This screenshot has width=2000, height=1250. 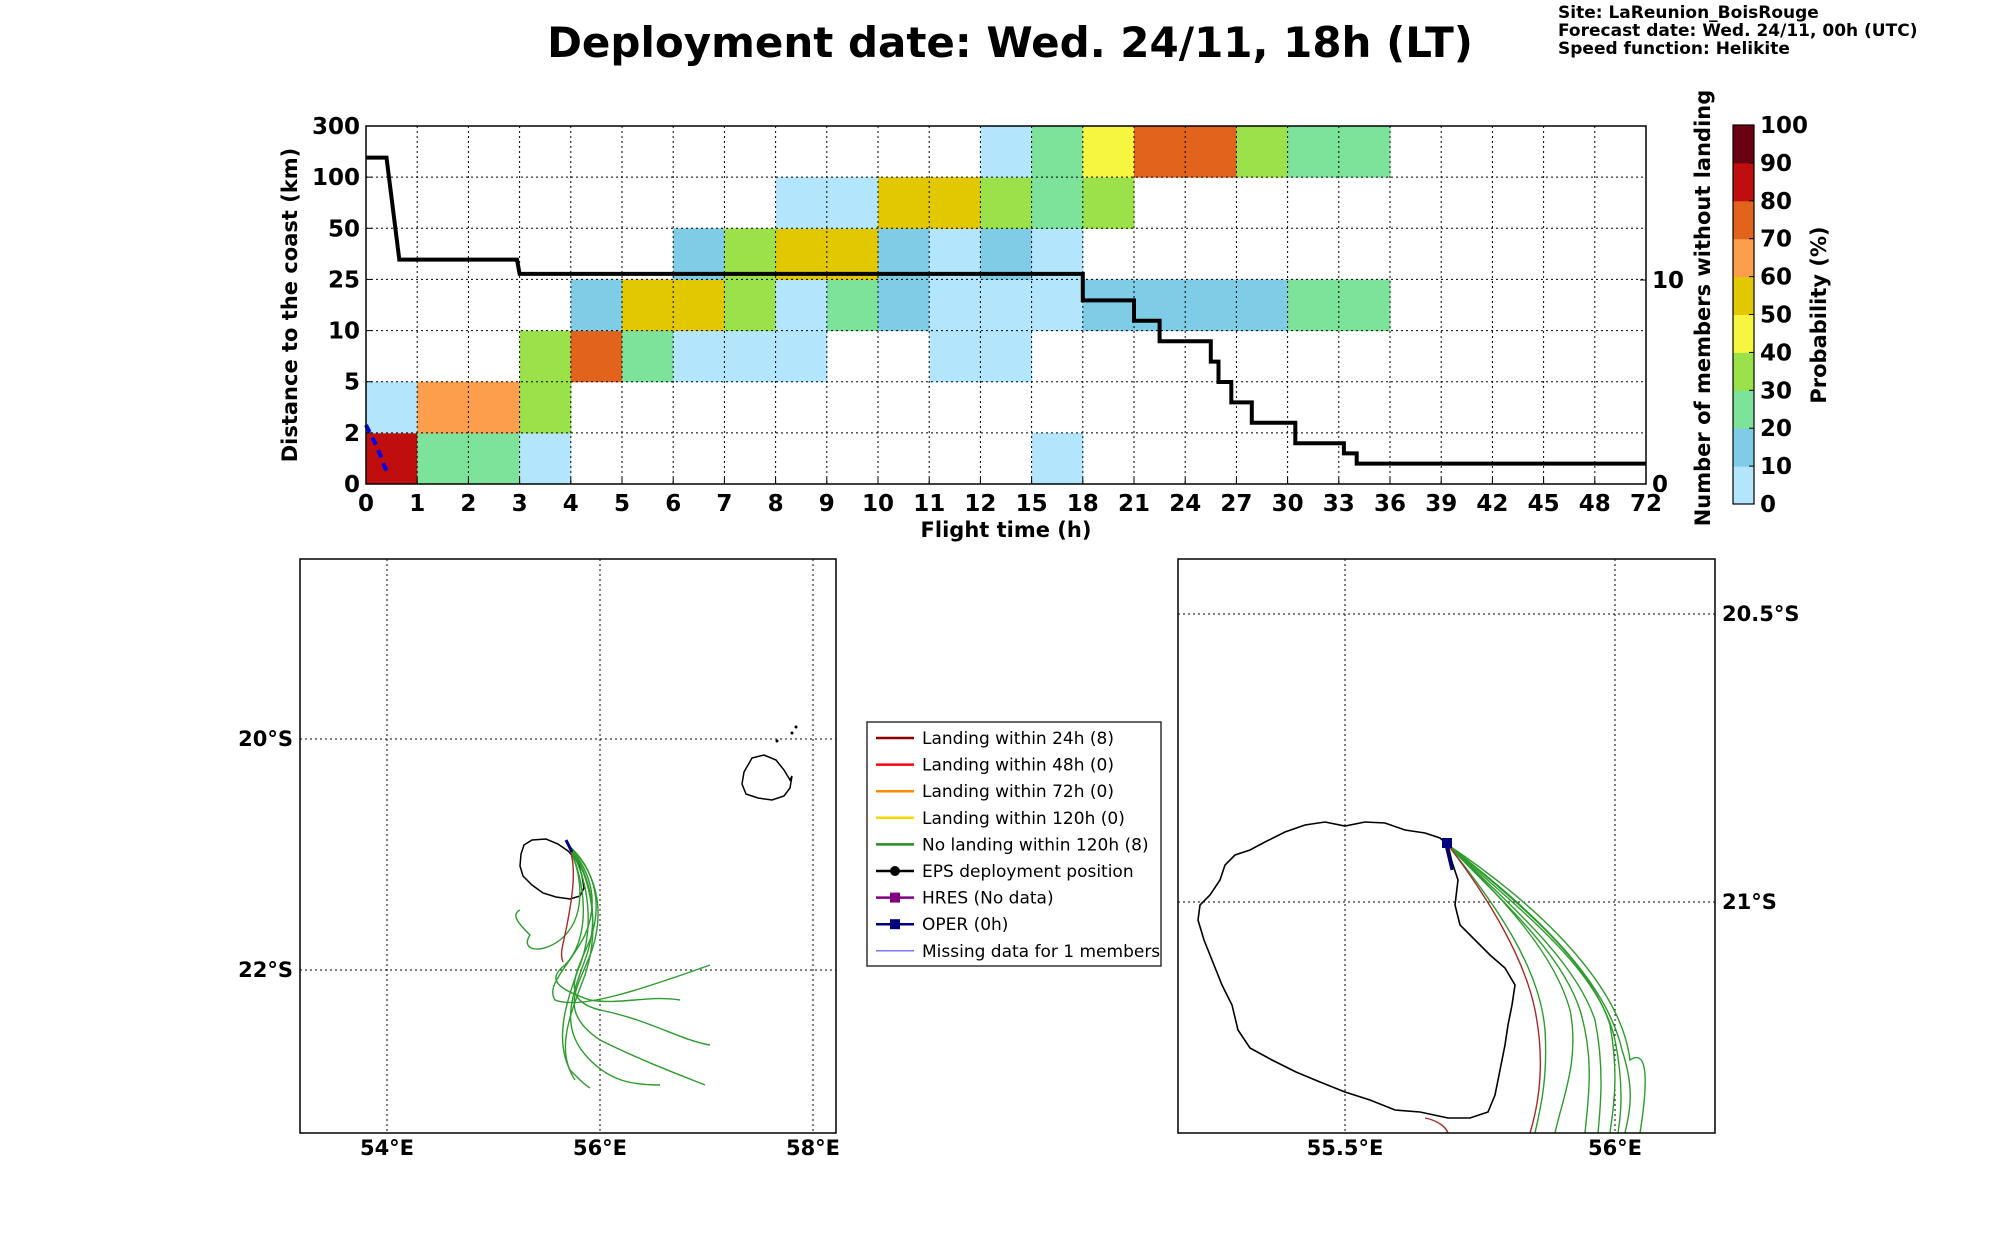 I want to click on colorbar: 0 10 20 30 40 50 60 70 80 90 100 Probability (%), so click(x=1781, y=315).